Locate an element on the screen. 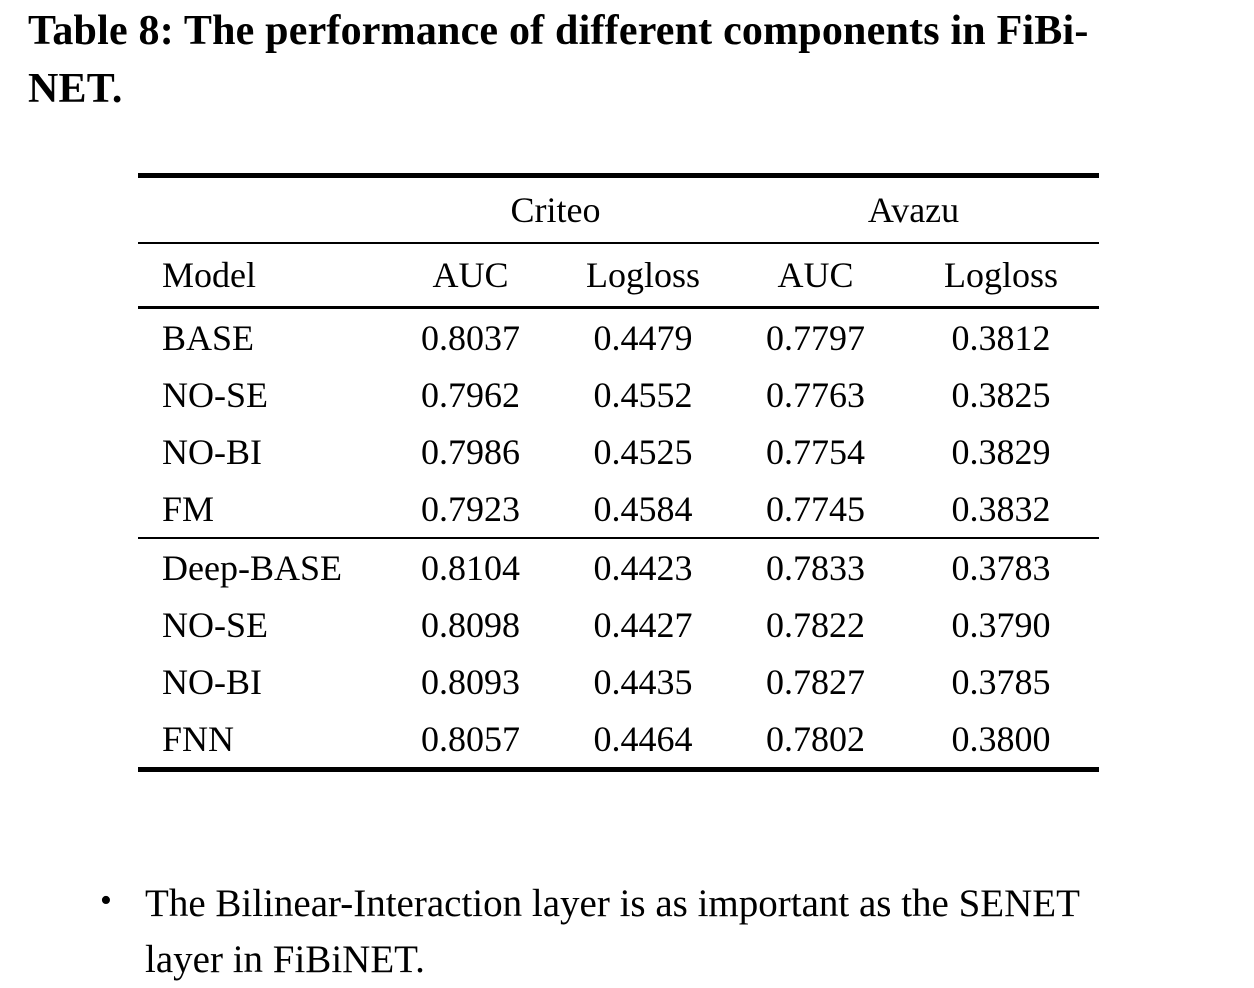 Image resolution: width=1254 pixels, height=988 pixels. column-header-avazu-logloss: Logloss is located at coordinates (1001, 276).